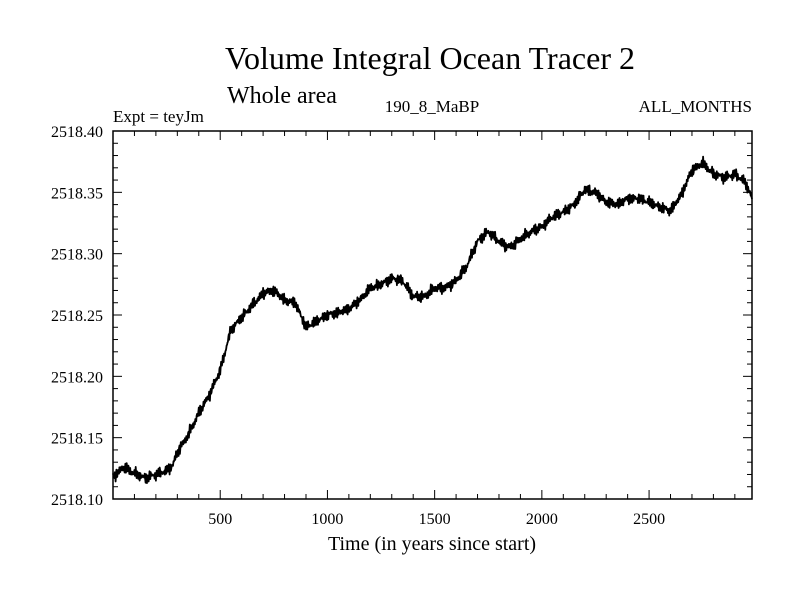 This screenshot has width=800, height=600. Describe the element at coordinates (77, 500) in the screenshot. I see `y-tick-label: 2518.10` at that location.